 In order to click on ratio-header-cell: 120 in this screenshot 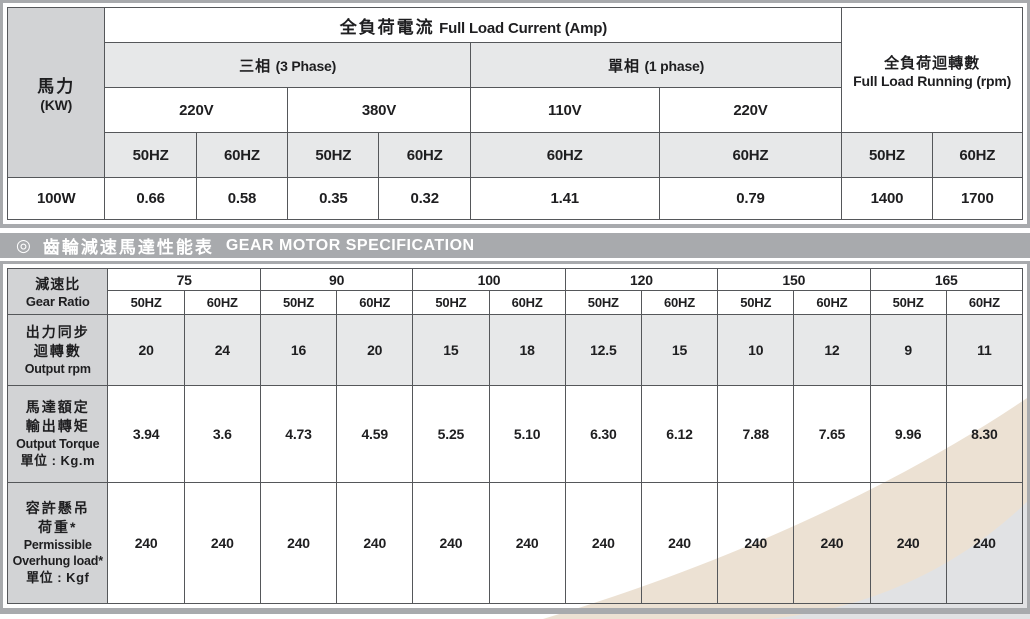, I will do `click(641, 279)`.